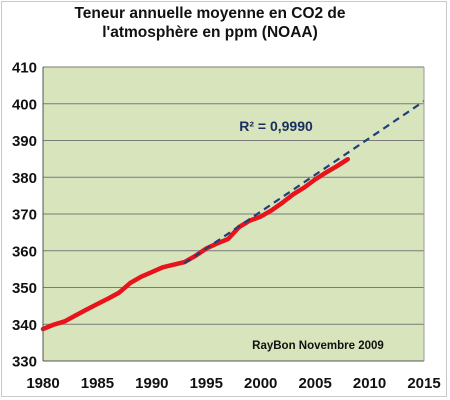 The height and width of the screenshot is (400, 450). Describe the element at coordinates (24, 325) in the screenshot. I see `y-tick-label-340: 340` at that location.